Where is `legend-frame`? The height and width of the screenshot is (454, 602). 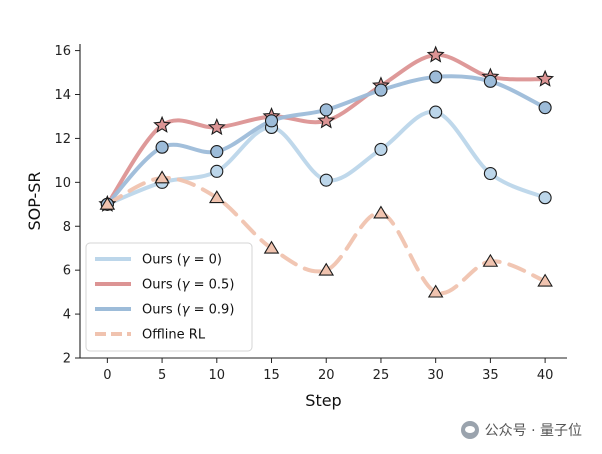
legend-frame is located at coordinates (169, 297).